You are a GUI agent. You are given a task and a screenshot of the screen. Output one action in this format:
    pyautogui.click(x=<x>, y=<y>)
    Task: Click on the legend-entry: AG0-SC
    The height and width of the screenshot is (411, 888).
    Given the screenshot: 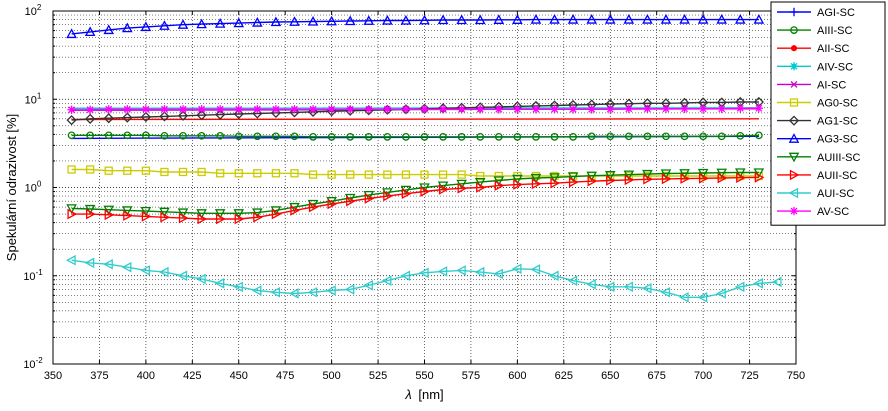 What is the action you would take?
    pyautogui.click(x=817, y=104)
    